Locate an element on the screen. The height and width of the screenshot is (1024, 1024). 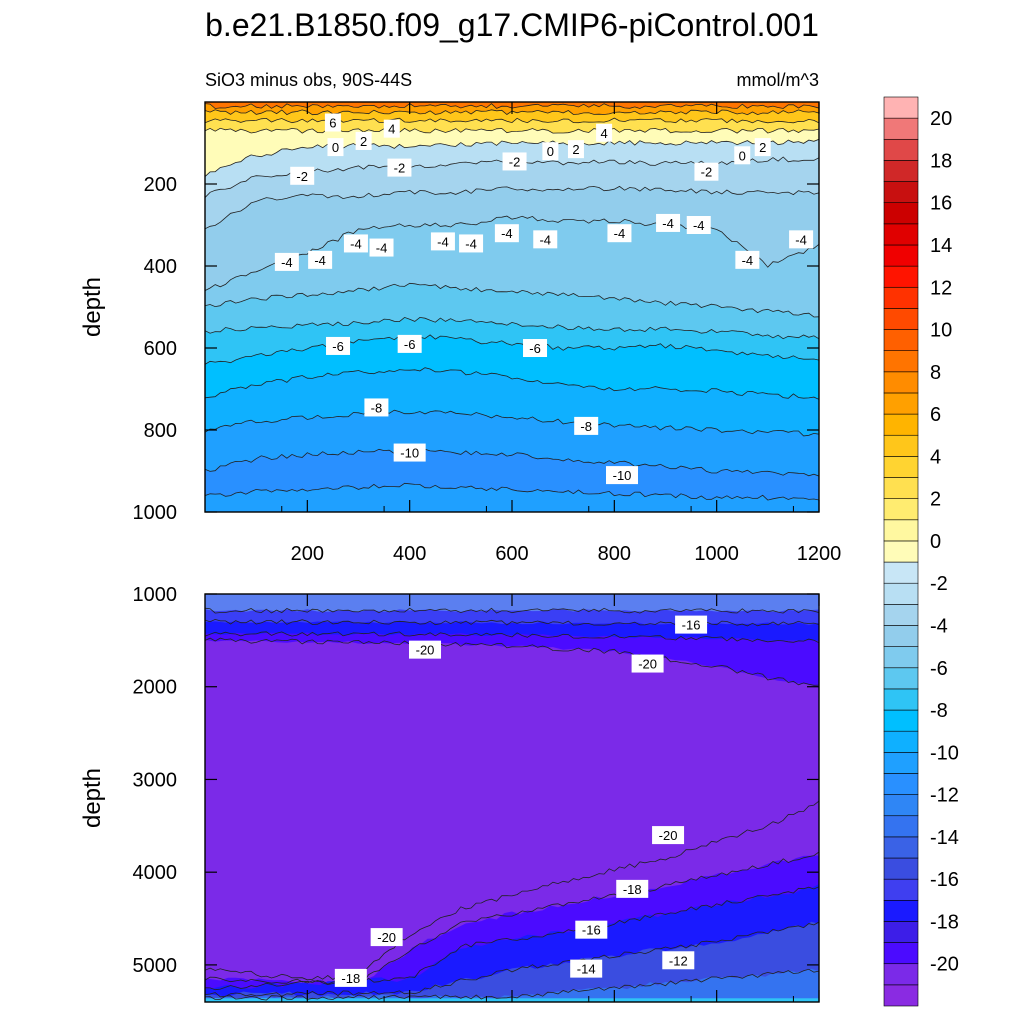
lower-fill-band-deep is located at coordinates (512, 985).